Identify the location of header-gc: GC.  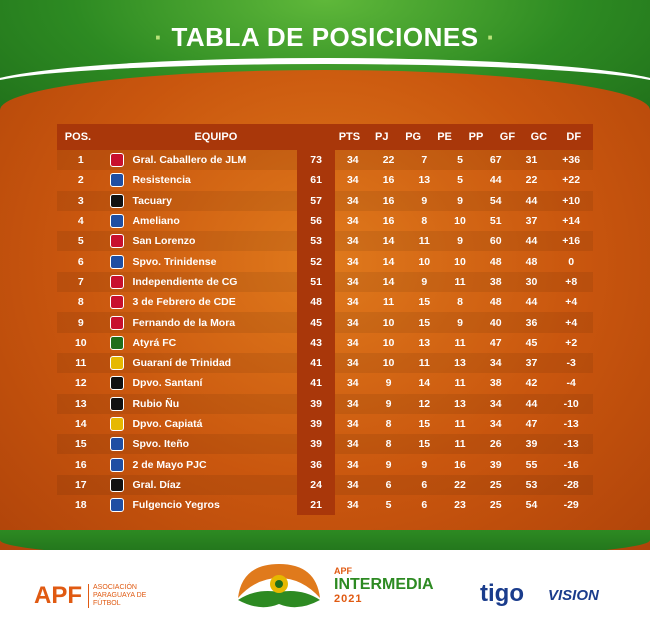
(539, 137).